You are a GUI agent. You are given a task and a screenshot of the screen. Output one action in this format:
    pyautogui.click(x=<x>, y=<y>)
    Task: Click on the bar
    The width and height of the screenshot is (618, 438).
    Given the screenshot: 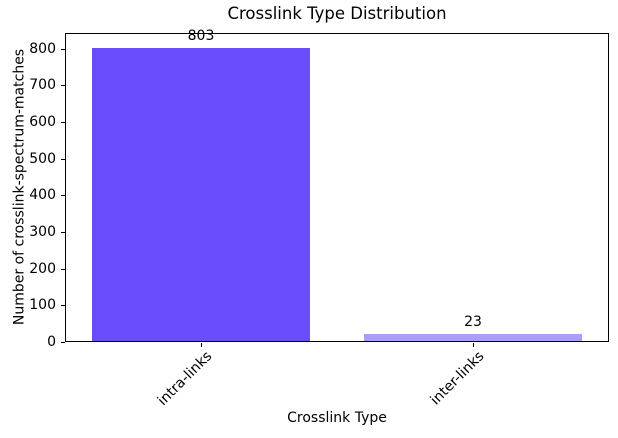 What is the action you would take?
    pyautogui.click(x=473, y=337)
    